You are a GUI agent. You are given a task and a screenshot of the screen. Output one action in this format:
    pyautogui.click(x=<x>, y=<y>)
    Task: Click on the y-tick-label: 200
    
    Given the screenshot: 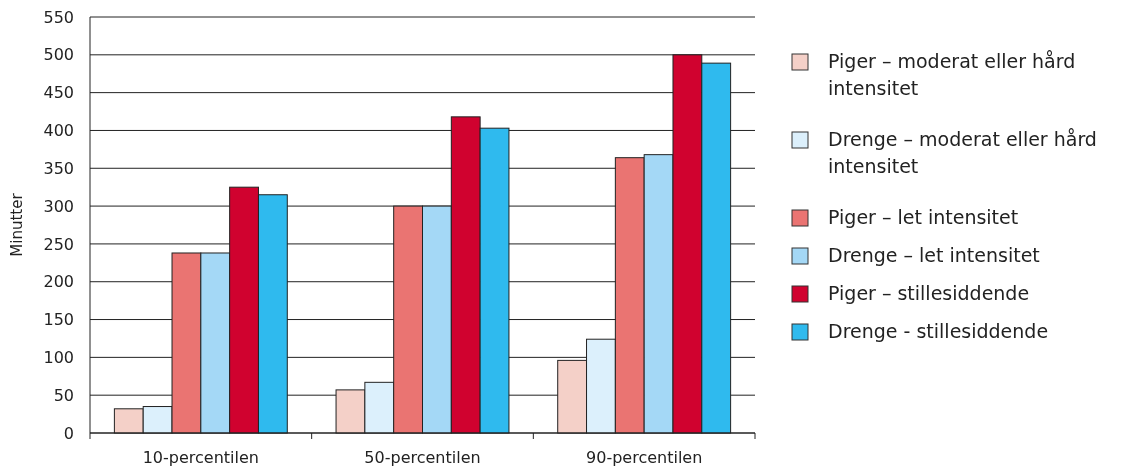 What is the action you would take?
    pyautogui.click(x=58, y=282)
    